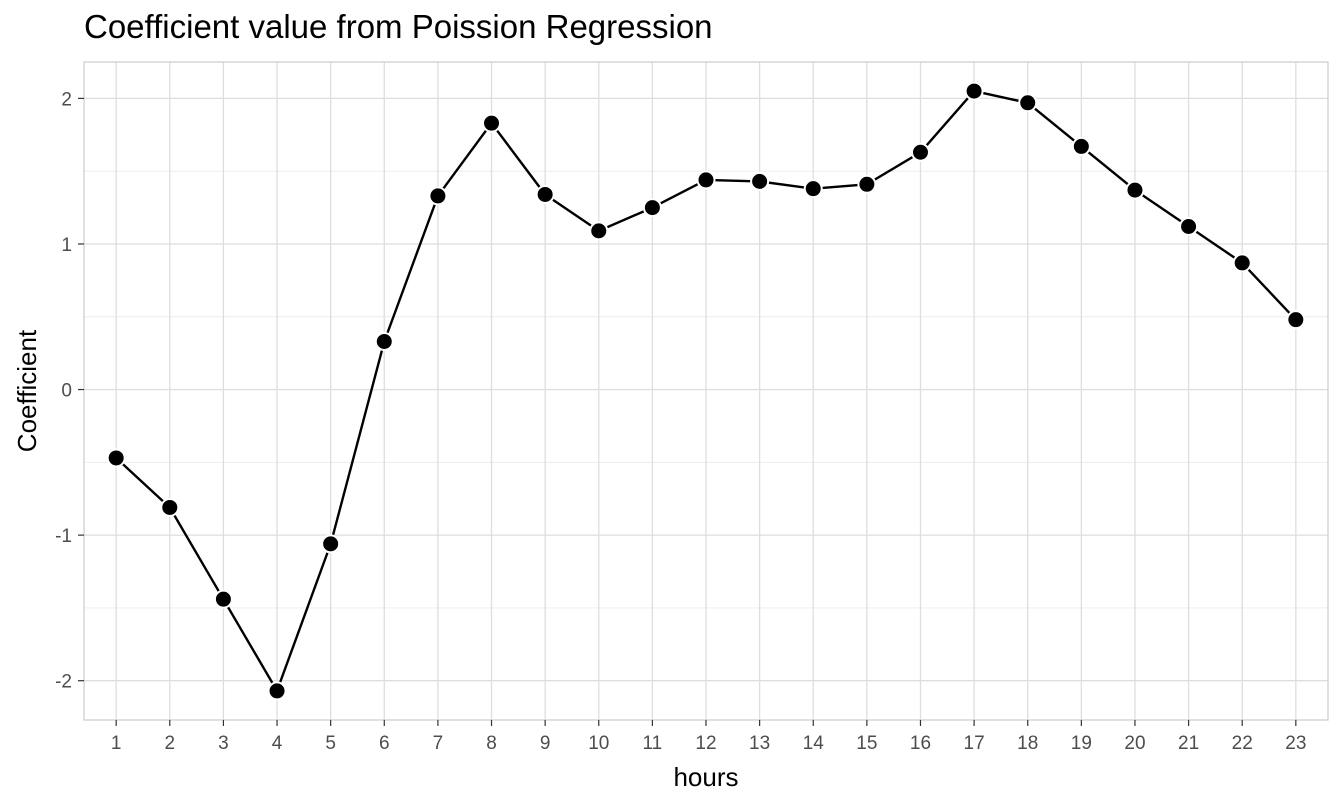 The height and width of the screenshot is (806, 1344). I want to click on x-tick-label: 6, so click(384, 743).